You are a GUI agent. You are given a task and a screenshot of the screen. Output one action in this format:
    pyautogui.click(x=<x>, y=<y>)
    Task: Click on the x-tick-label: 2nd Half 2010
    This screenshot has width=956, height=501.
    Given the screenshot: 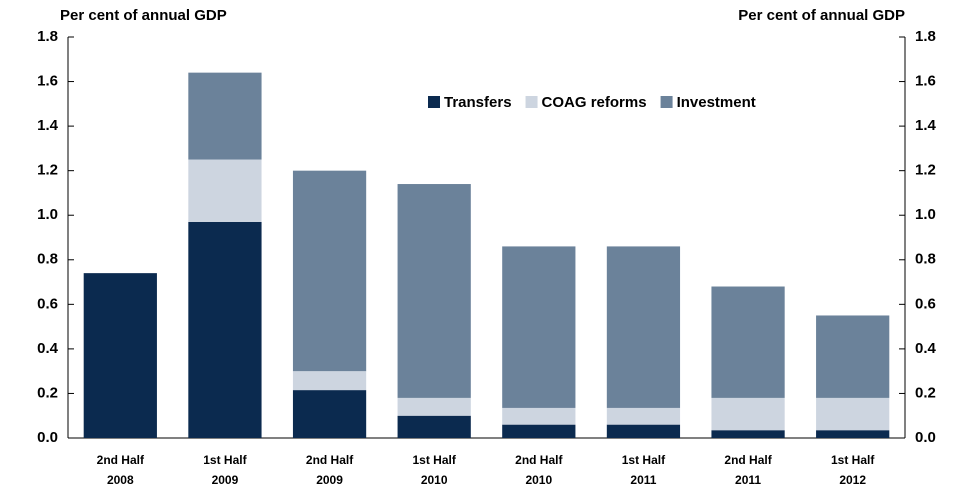 What is the action you would take?
    pyautogui.click(x=539, y=470)
    